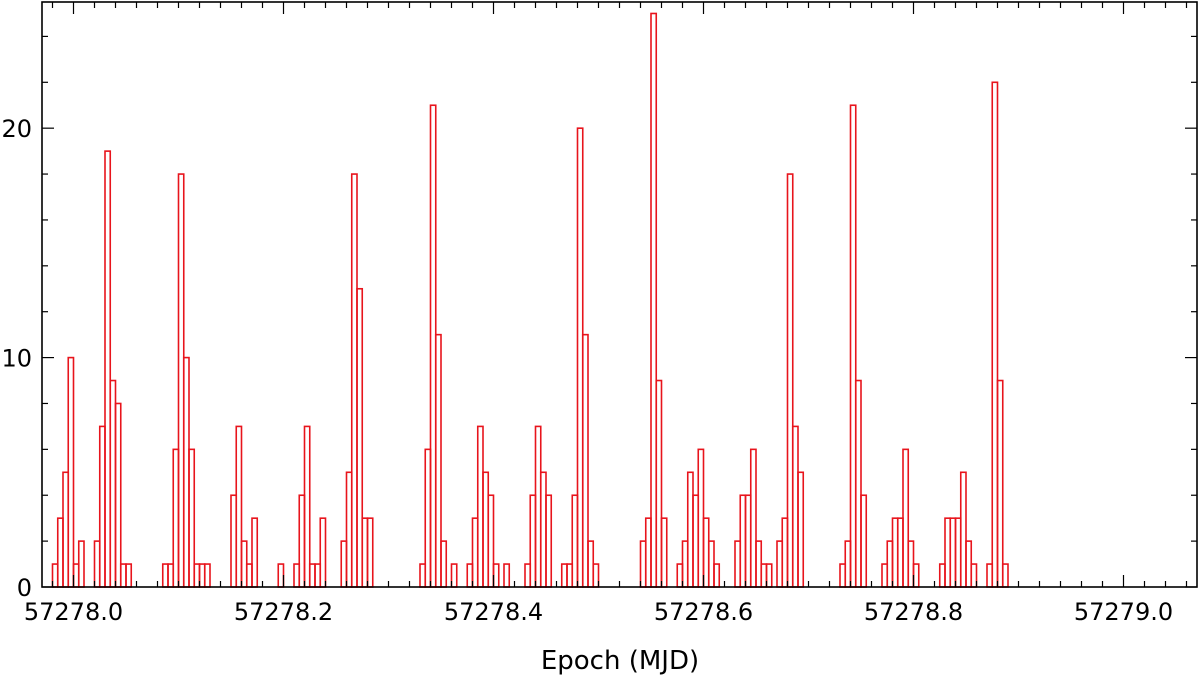 This screenshot has height=679, width=1200. What do you see at coordinates (703, 612) in the screenshot?
I see `x-tick-label-3: 57278.6` at bounding box center [703, 612].